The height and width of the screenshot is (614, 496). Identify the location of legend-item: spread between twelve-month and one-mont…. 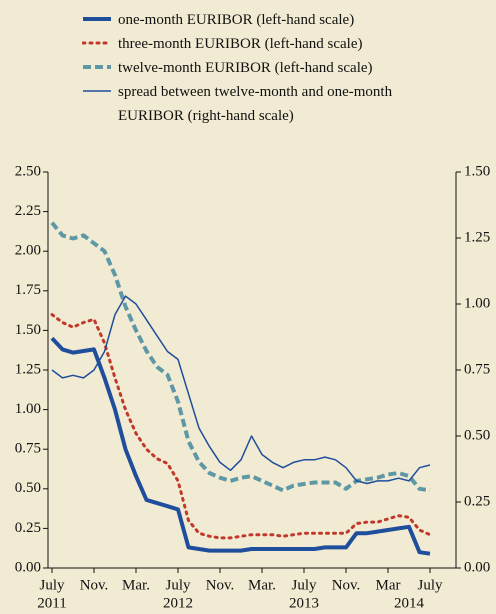
(252, 104).